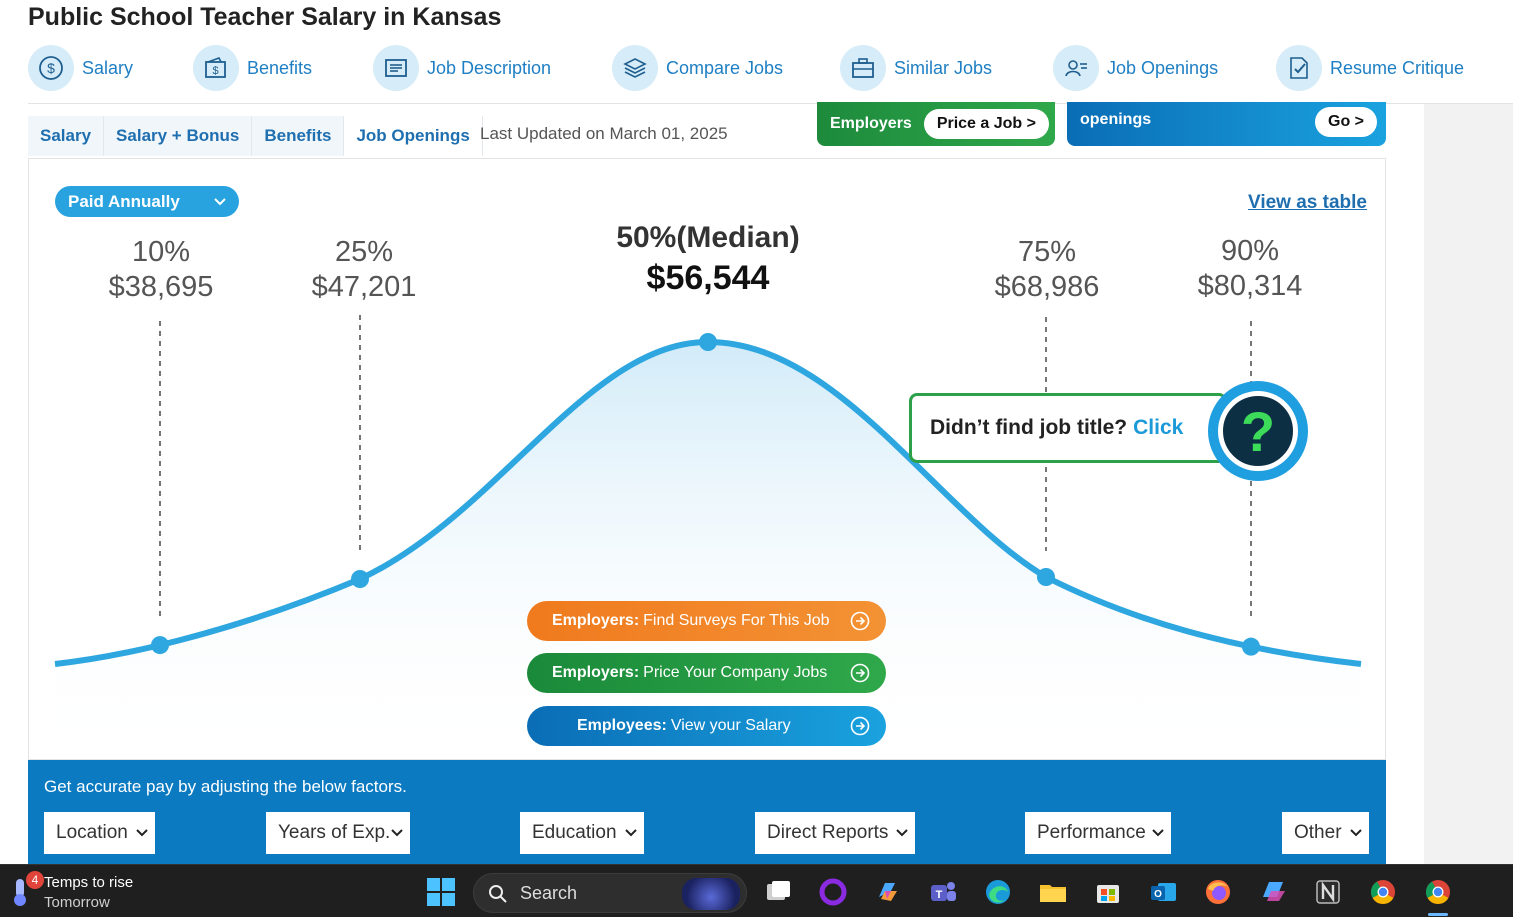 This screenshot has height=917, width=1513. I want to click on price-company-jobs-button: Employers: Price Your Company Jobs, so click(706, 673).